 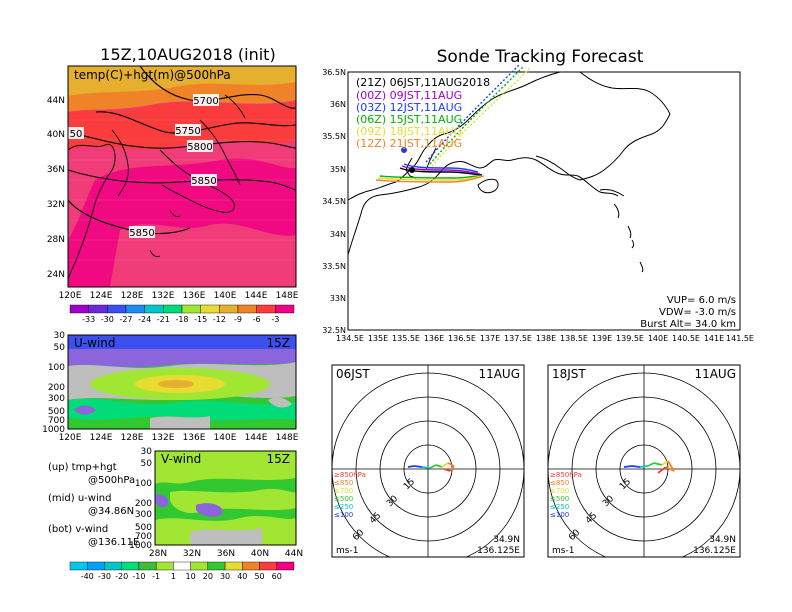 I want to click on level-legend-item: ≤250, so click(x=559, y=507).